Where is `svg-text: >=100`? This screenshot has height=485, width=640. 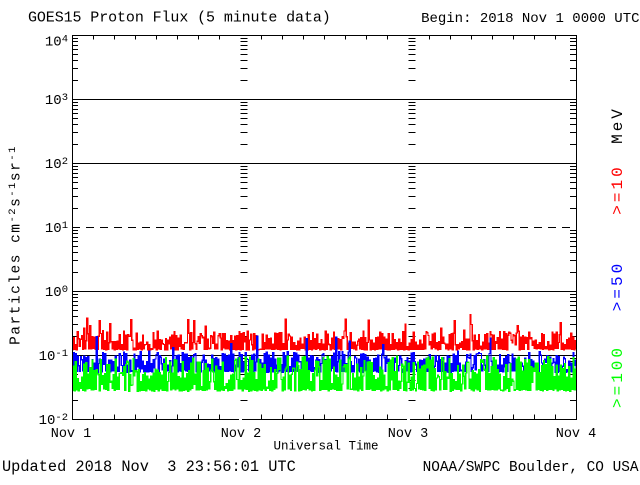
svg-text: >=100 is located at coordinates (618, 376).